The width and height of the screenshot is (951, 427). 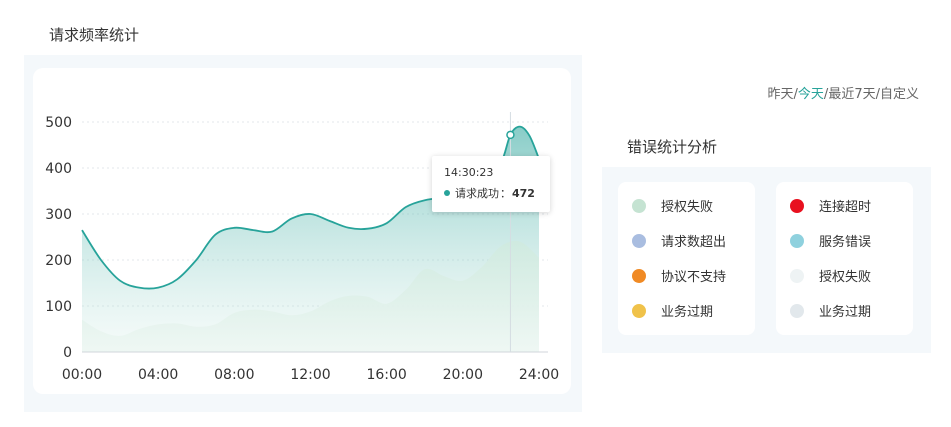 What do you see at coordinates (82, 375) in the screenshot?
I see `x-tick-label-0: 00:00` at bounding box center [82, 375].